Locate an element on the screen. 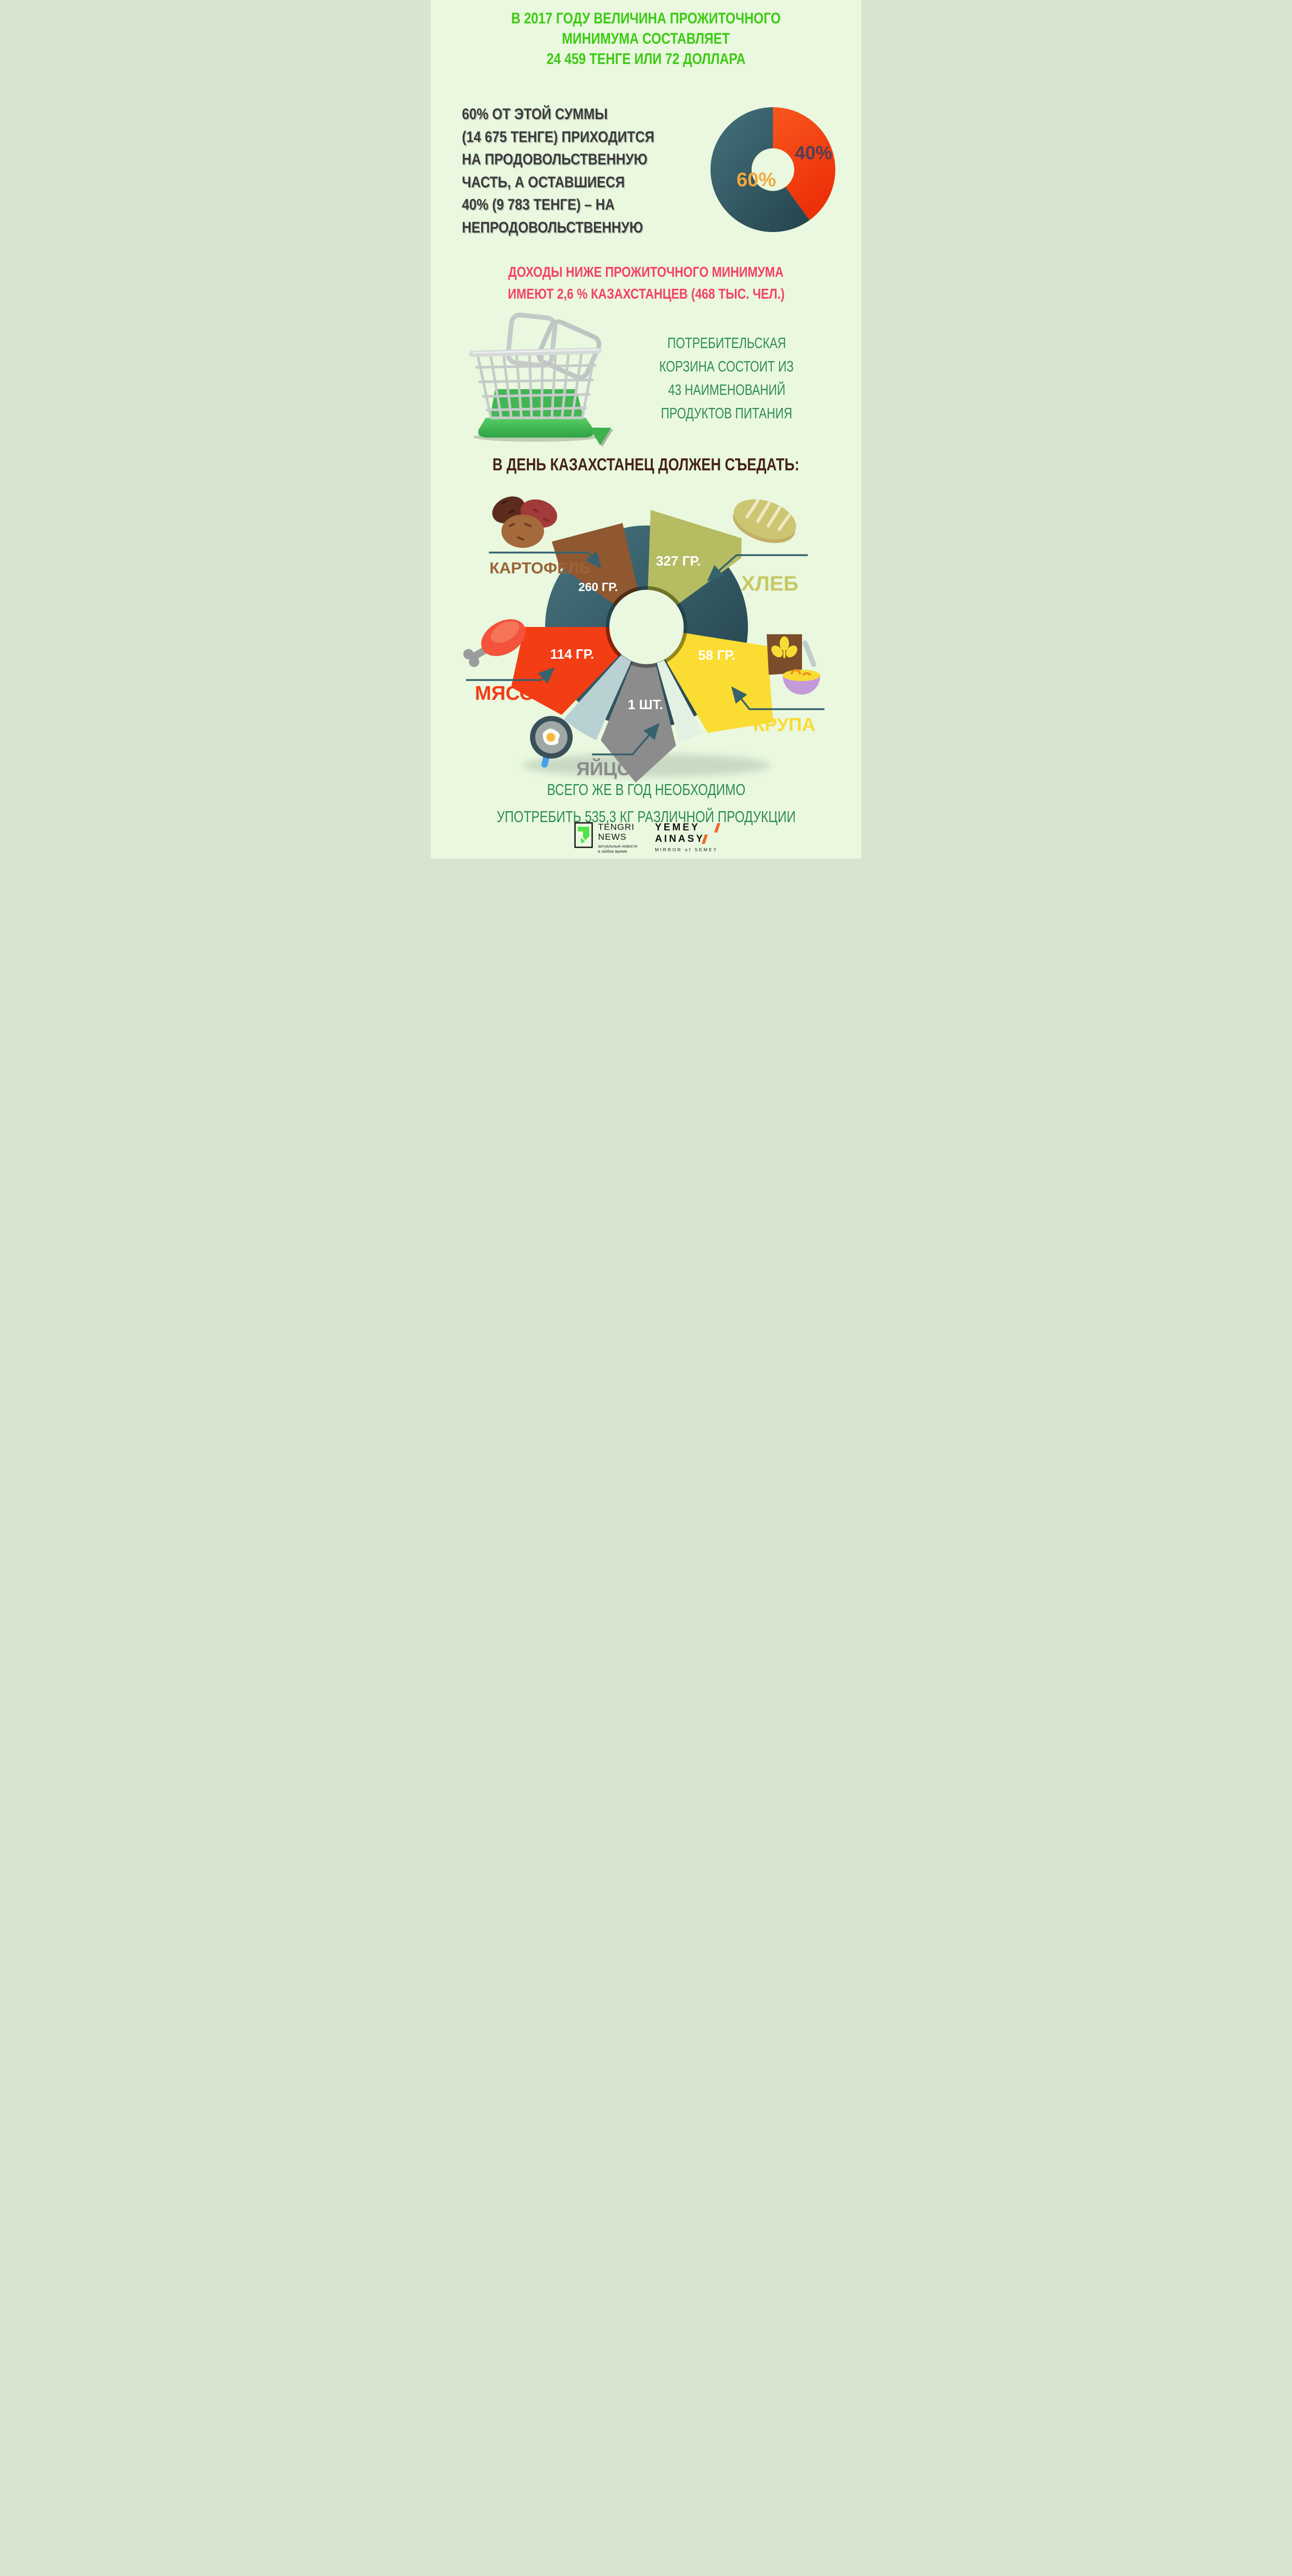 Image resolution: width=1292 pixels, height=2576 pixels. connector-lines is located at coordinates (645, 653).